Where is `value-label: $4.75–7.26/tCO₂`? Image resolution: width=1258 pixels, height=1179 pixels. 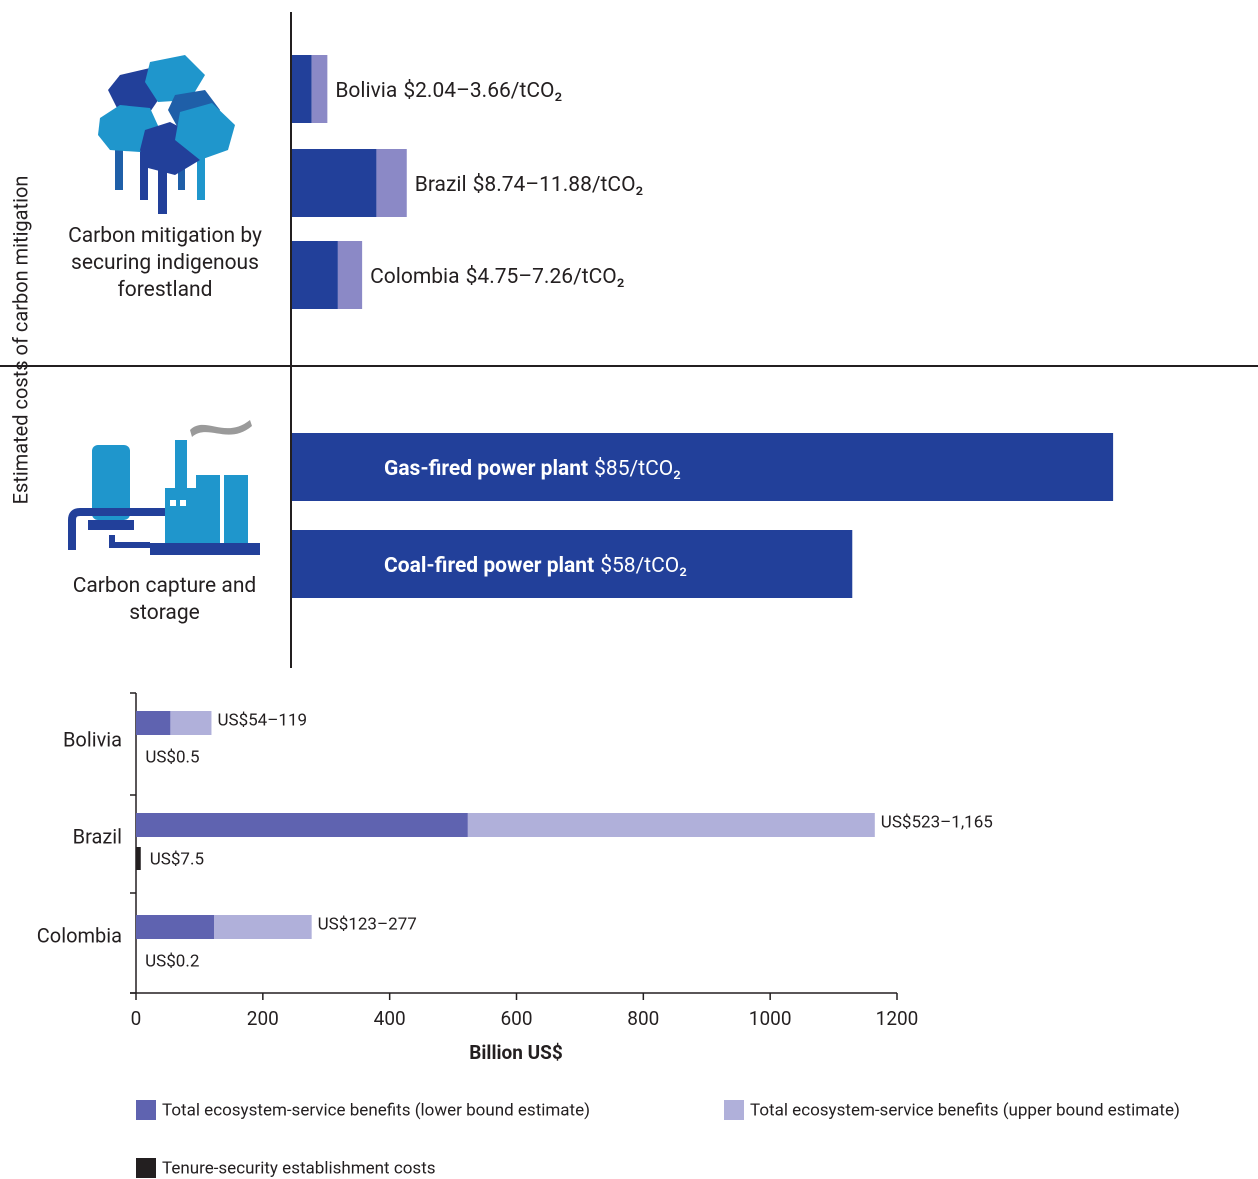
value-label: $4.75–7.26/tCO₂ is located at coordinates (545, 277).